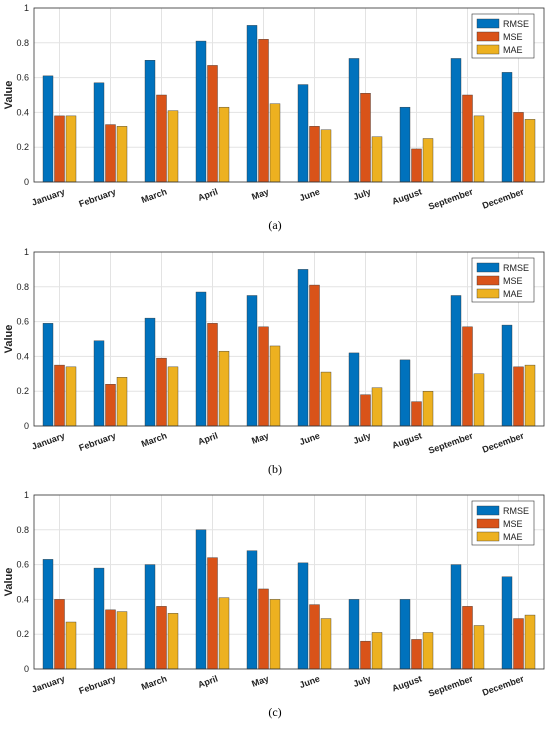 The image size is (550, 729). Describe the element at coordinates (260, 193) in the screenshot. I see `x-tick-label: May` at that location.